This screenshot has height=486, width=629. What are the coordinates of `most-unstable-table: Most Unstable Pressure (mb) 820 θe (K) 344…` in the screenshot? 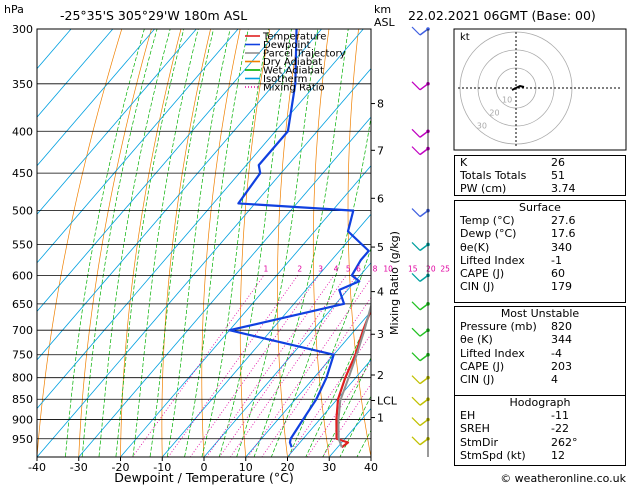 It's located at (540, 351).